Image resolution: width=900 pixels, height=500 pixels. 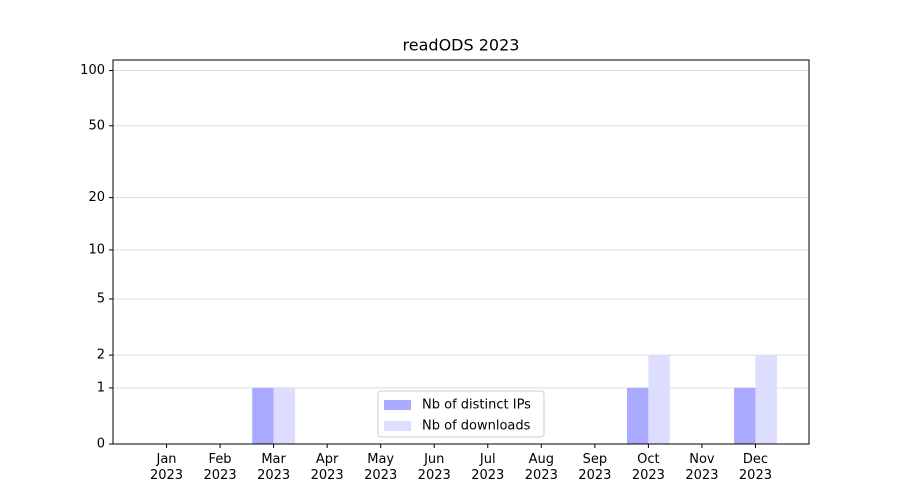 I want to click on x-tick-label: May 2023, so click(x=381, y=467).